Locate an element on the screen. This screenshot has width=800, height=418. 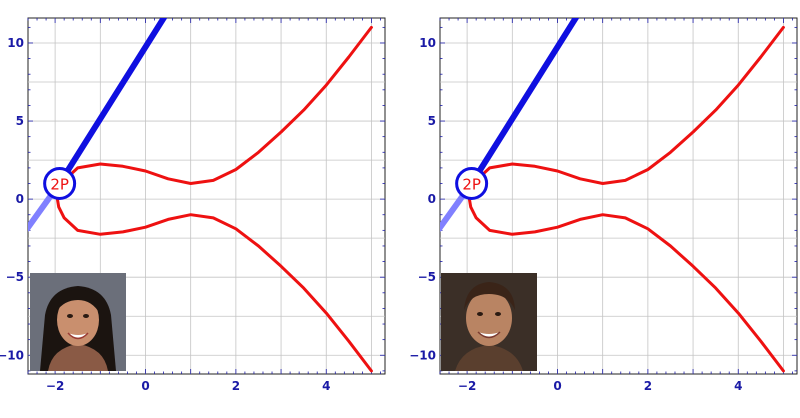
portrait-man-photo is located at coordinates (489, 322).